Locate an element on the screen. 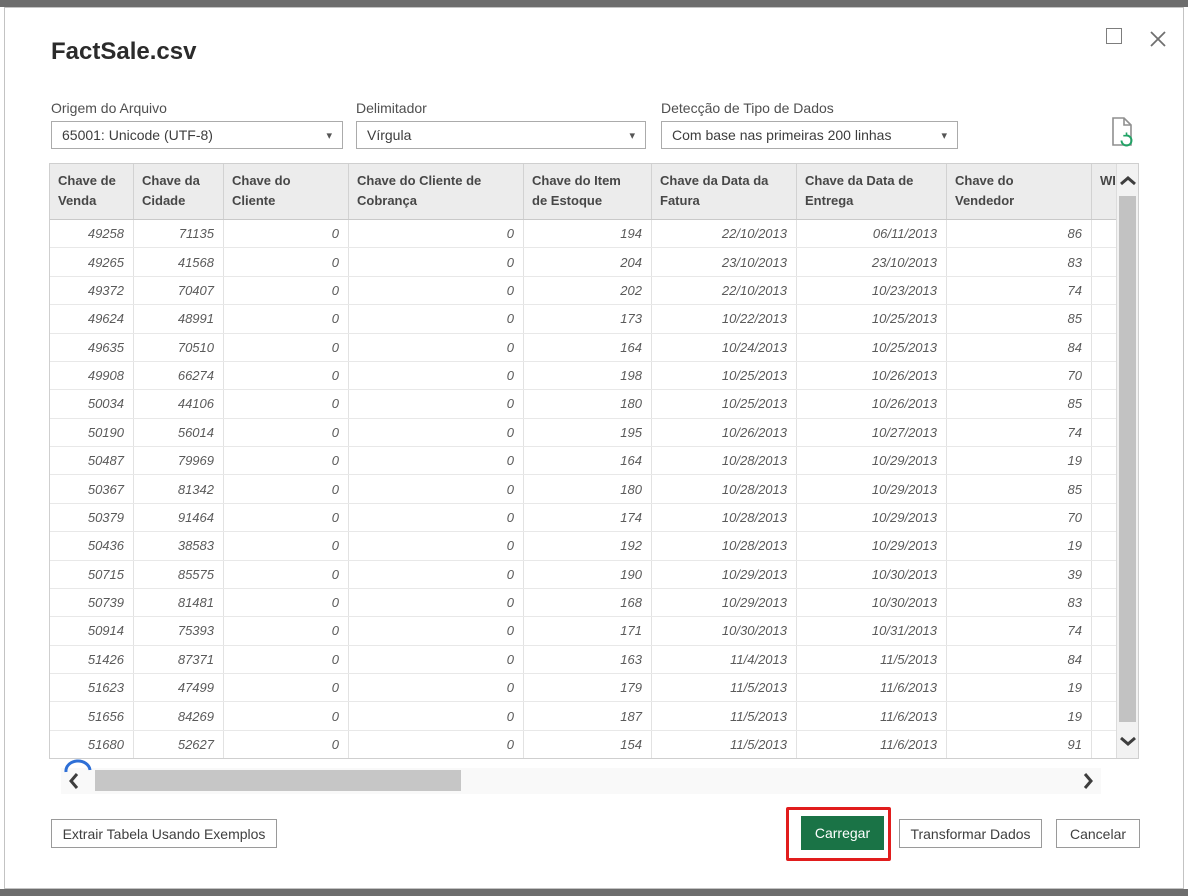 This screenshot has width=1188, height=896. column-header: Chave de Venda is located at coordinates (92, 191).